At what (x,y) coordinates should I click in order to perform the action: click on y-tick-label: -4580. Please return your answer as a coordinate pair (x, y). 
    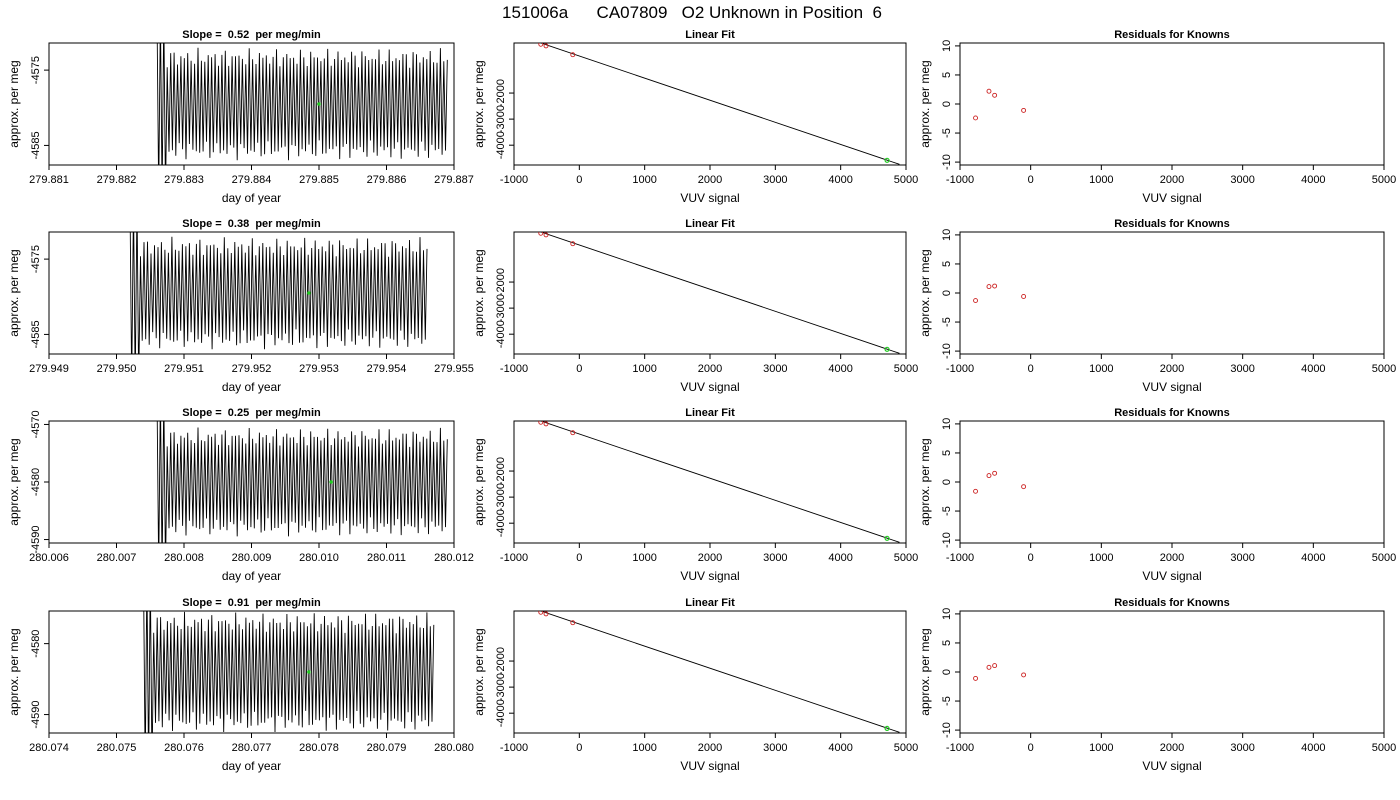
    Looking at the image, I should click on (36, 644).